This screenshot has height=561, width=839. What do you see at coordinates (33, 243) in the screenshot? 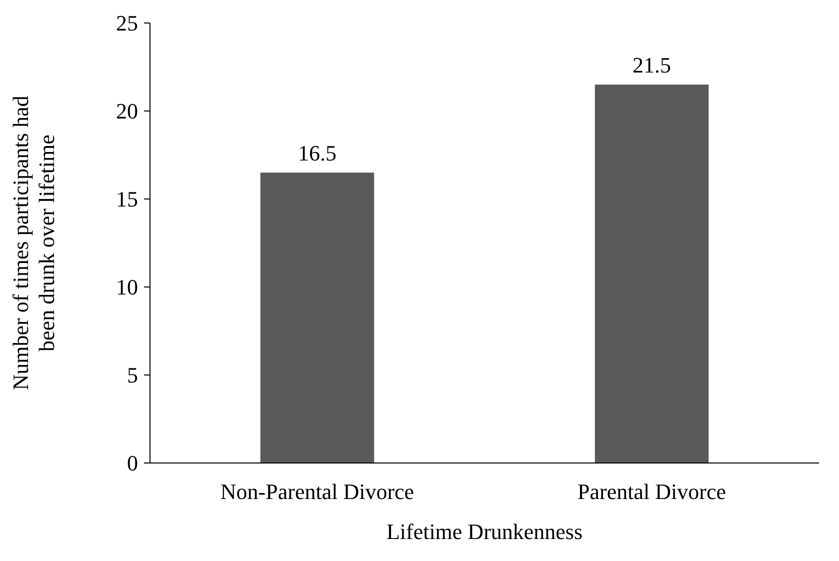
I see `y-axis-title: Number of times participants had been drunk over lifetime` at bounding box center [33, 243].